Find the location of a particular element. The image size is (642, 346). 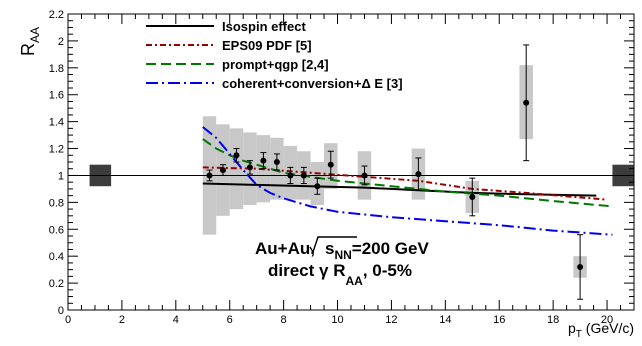

legend-label: prompt+qgp [2,4] is located at coordinates (275, 64).